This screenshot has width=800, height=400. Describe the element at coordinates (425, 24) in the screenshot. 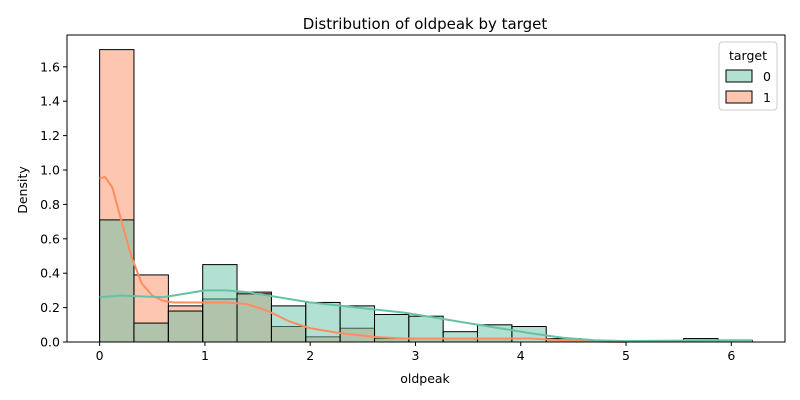

I see `chart-title: Distribution of oldpeak by target` at that location.